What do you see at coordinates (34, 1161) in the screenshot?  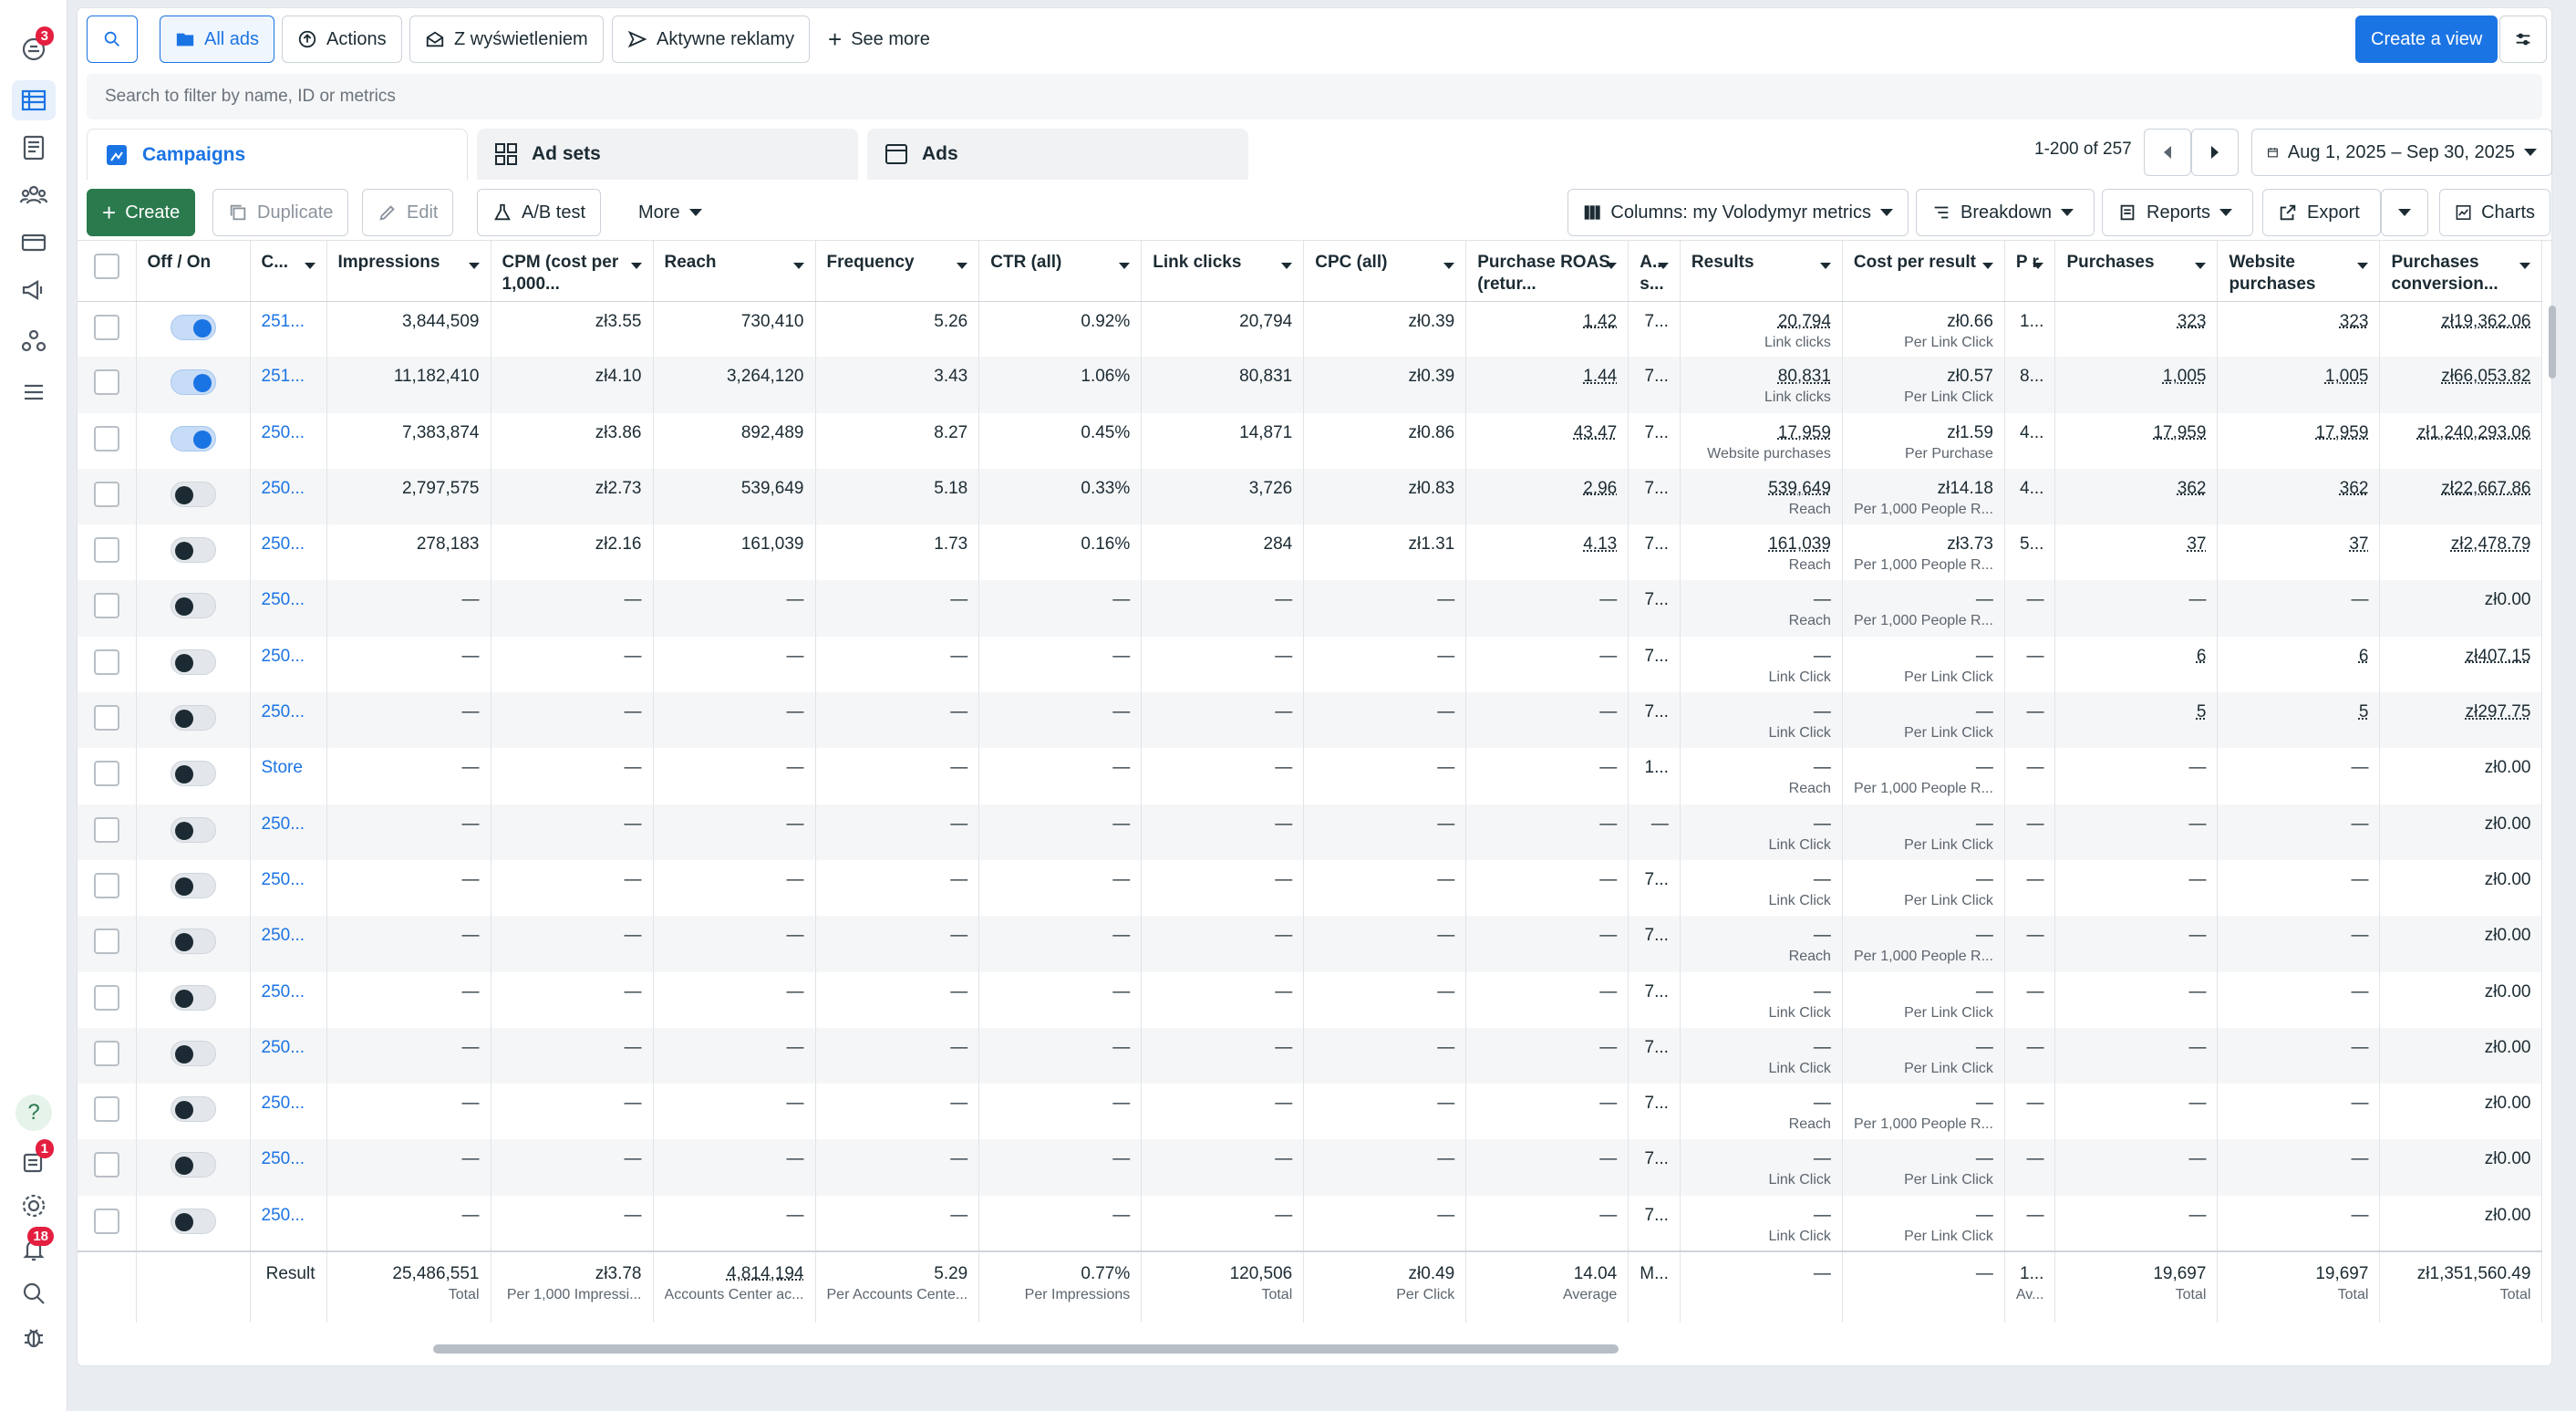 I see `reports-icon: 1` at bounding box center [34, 1161].